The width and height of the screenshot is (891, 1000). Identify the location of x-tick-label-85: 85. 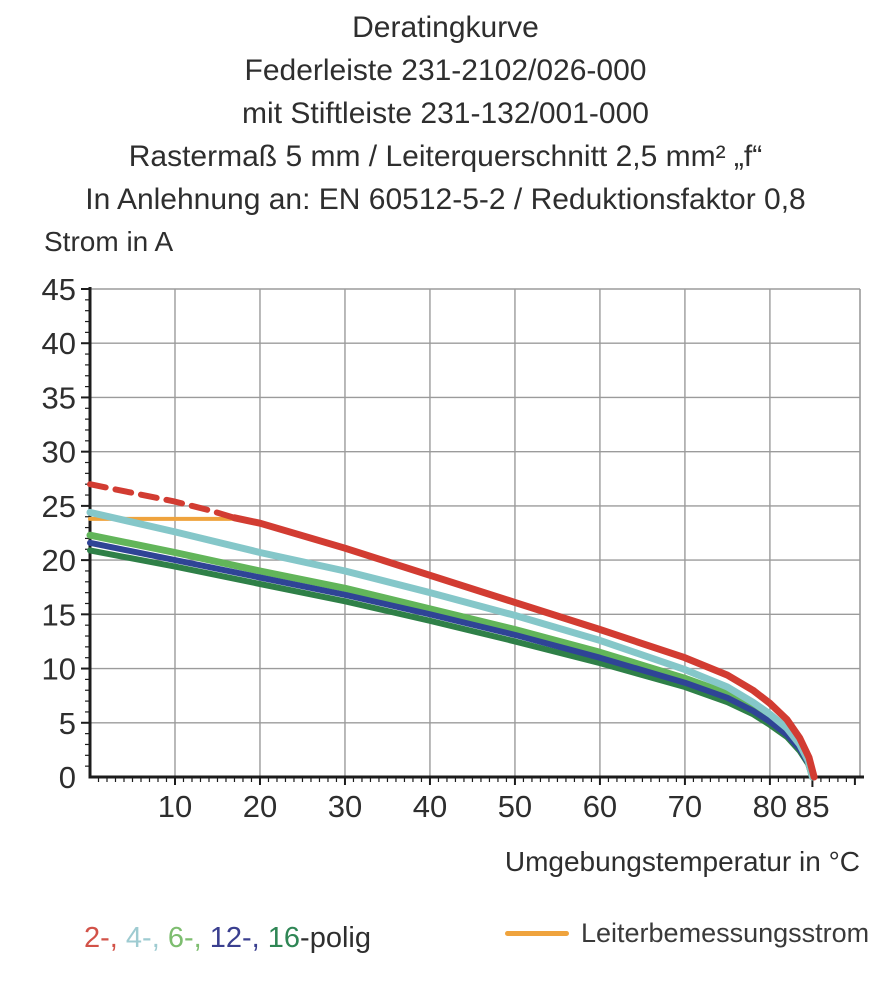
(812, 806).